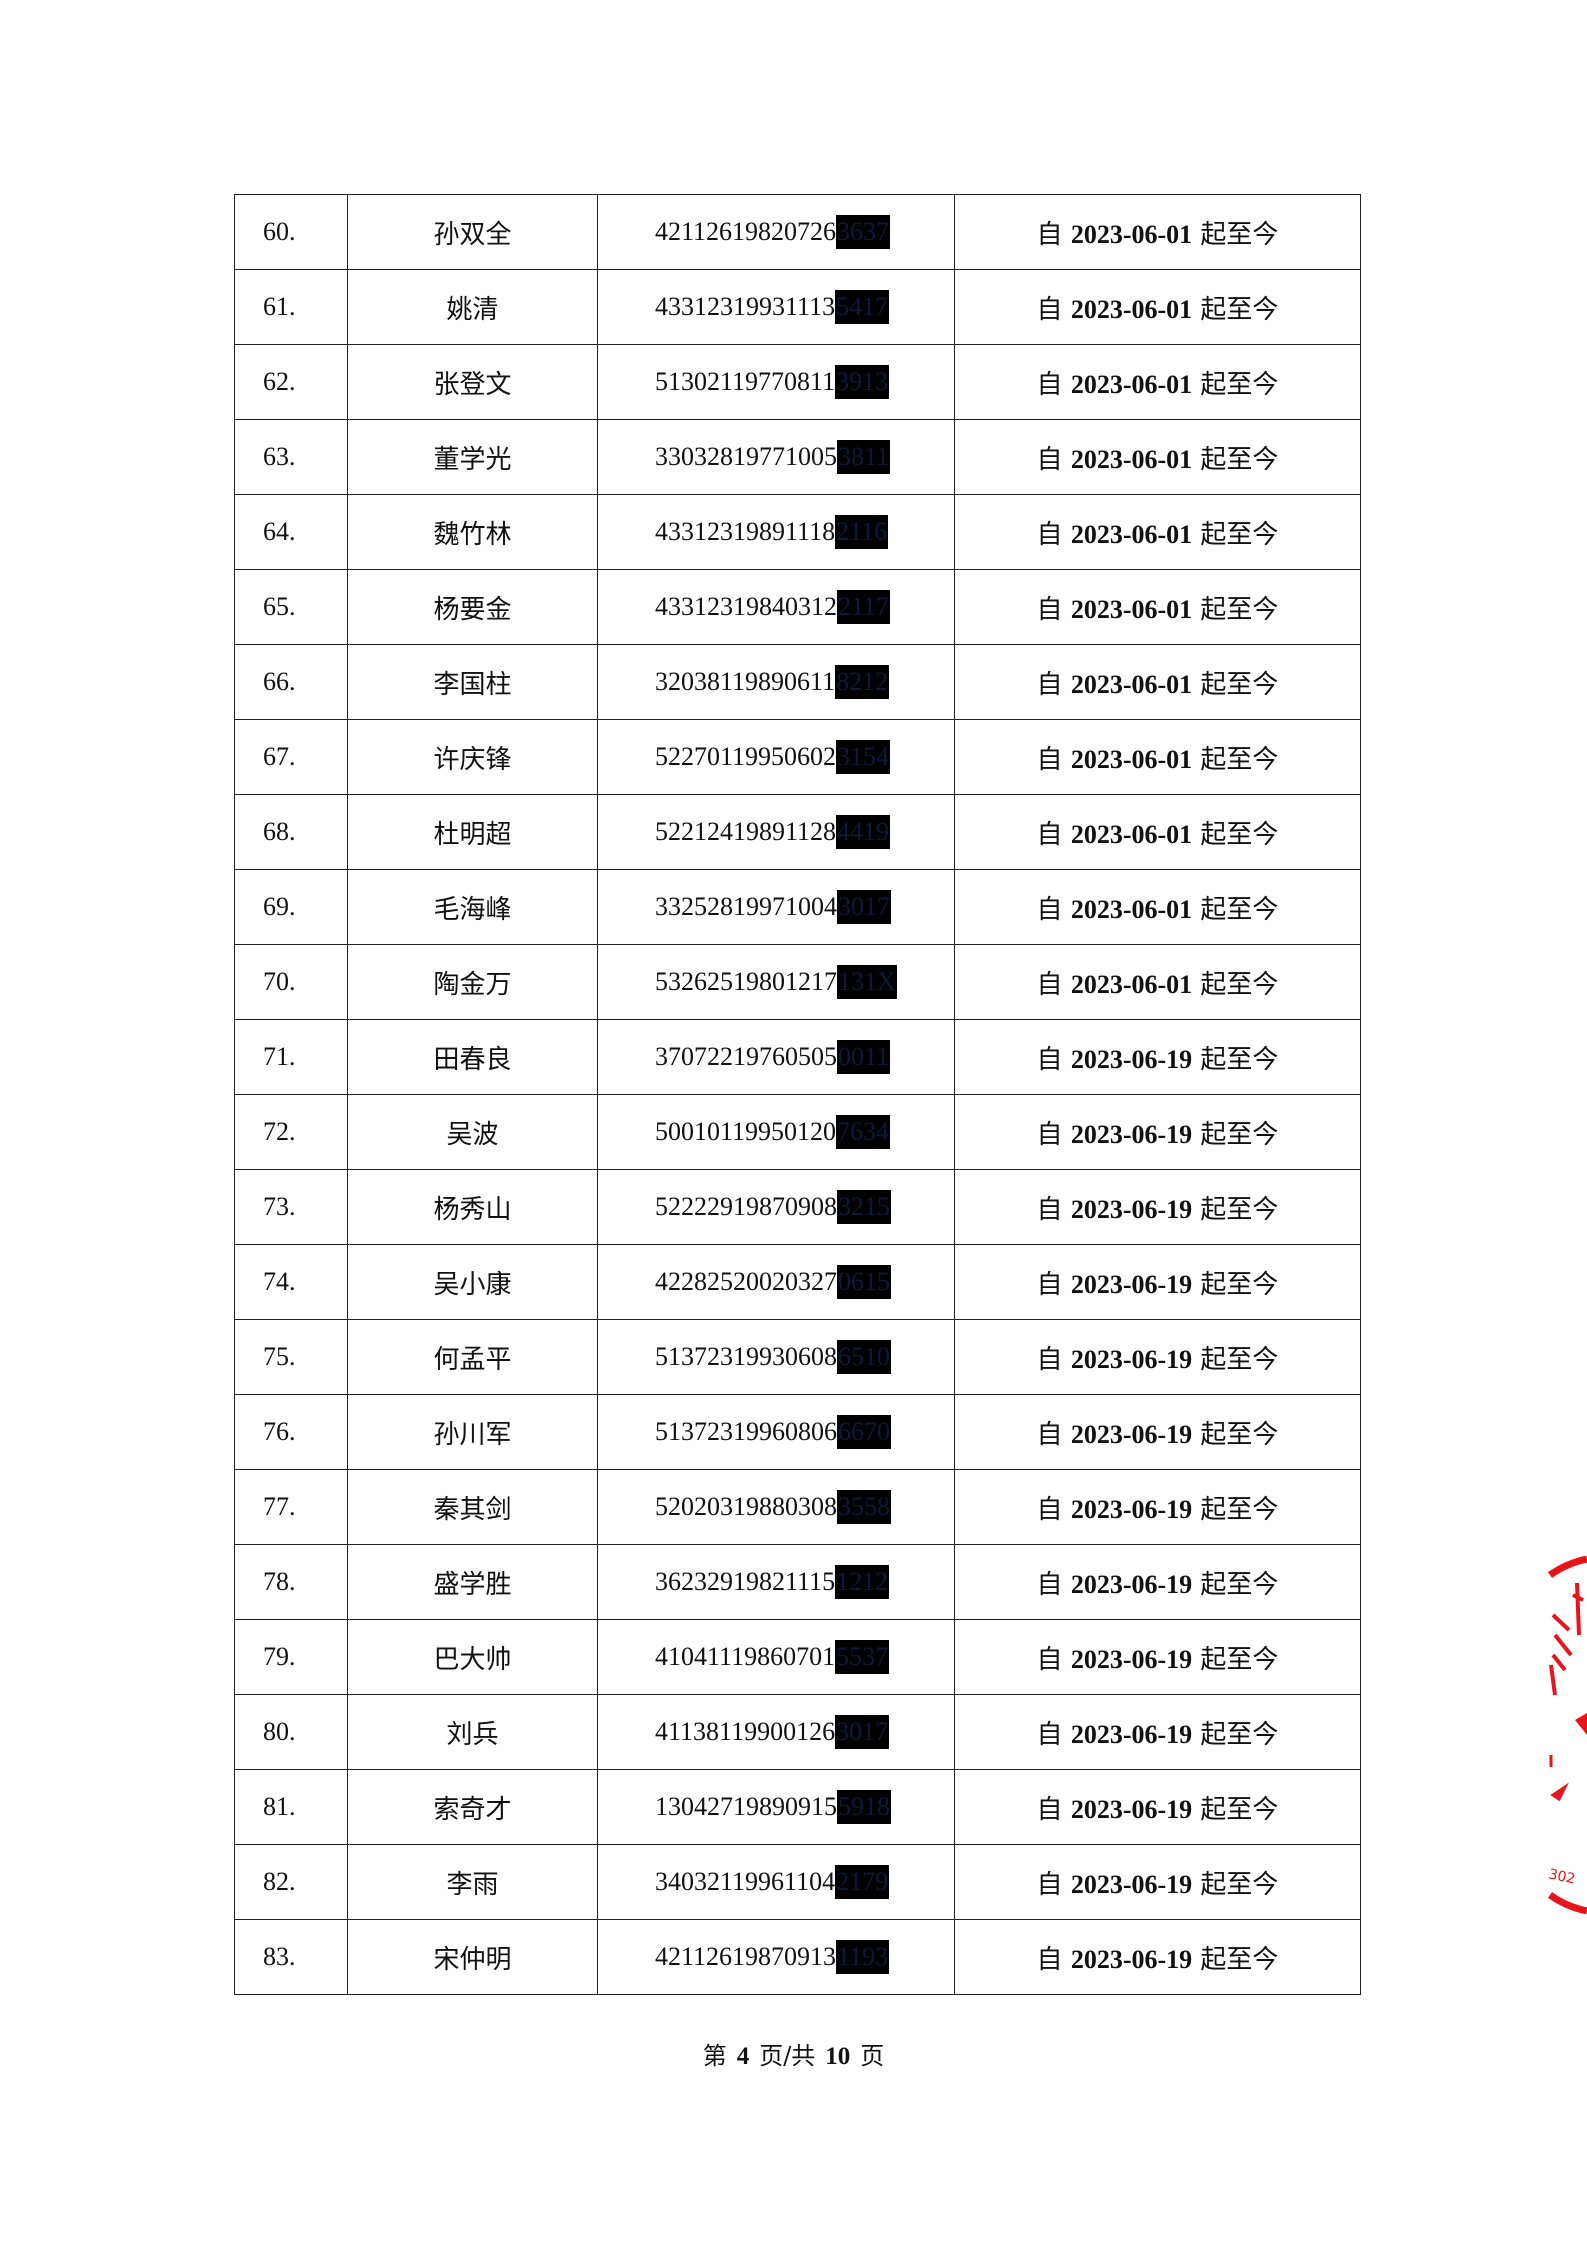  I want to click on person-name: 杜明超, so click(472, 832).